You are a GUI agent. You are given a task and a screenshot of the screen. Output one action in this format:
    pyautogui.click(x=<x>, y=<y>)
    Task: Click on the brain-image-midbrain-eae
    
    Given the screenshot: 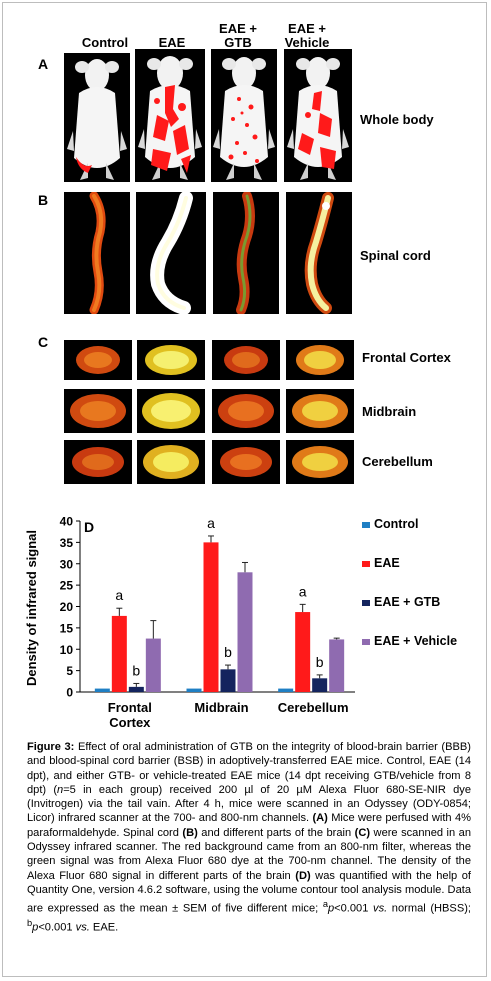 What is the action you would take?
    pyautogui.click(x=171, y=411)
    